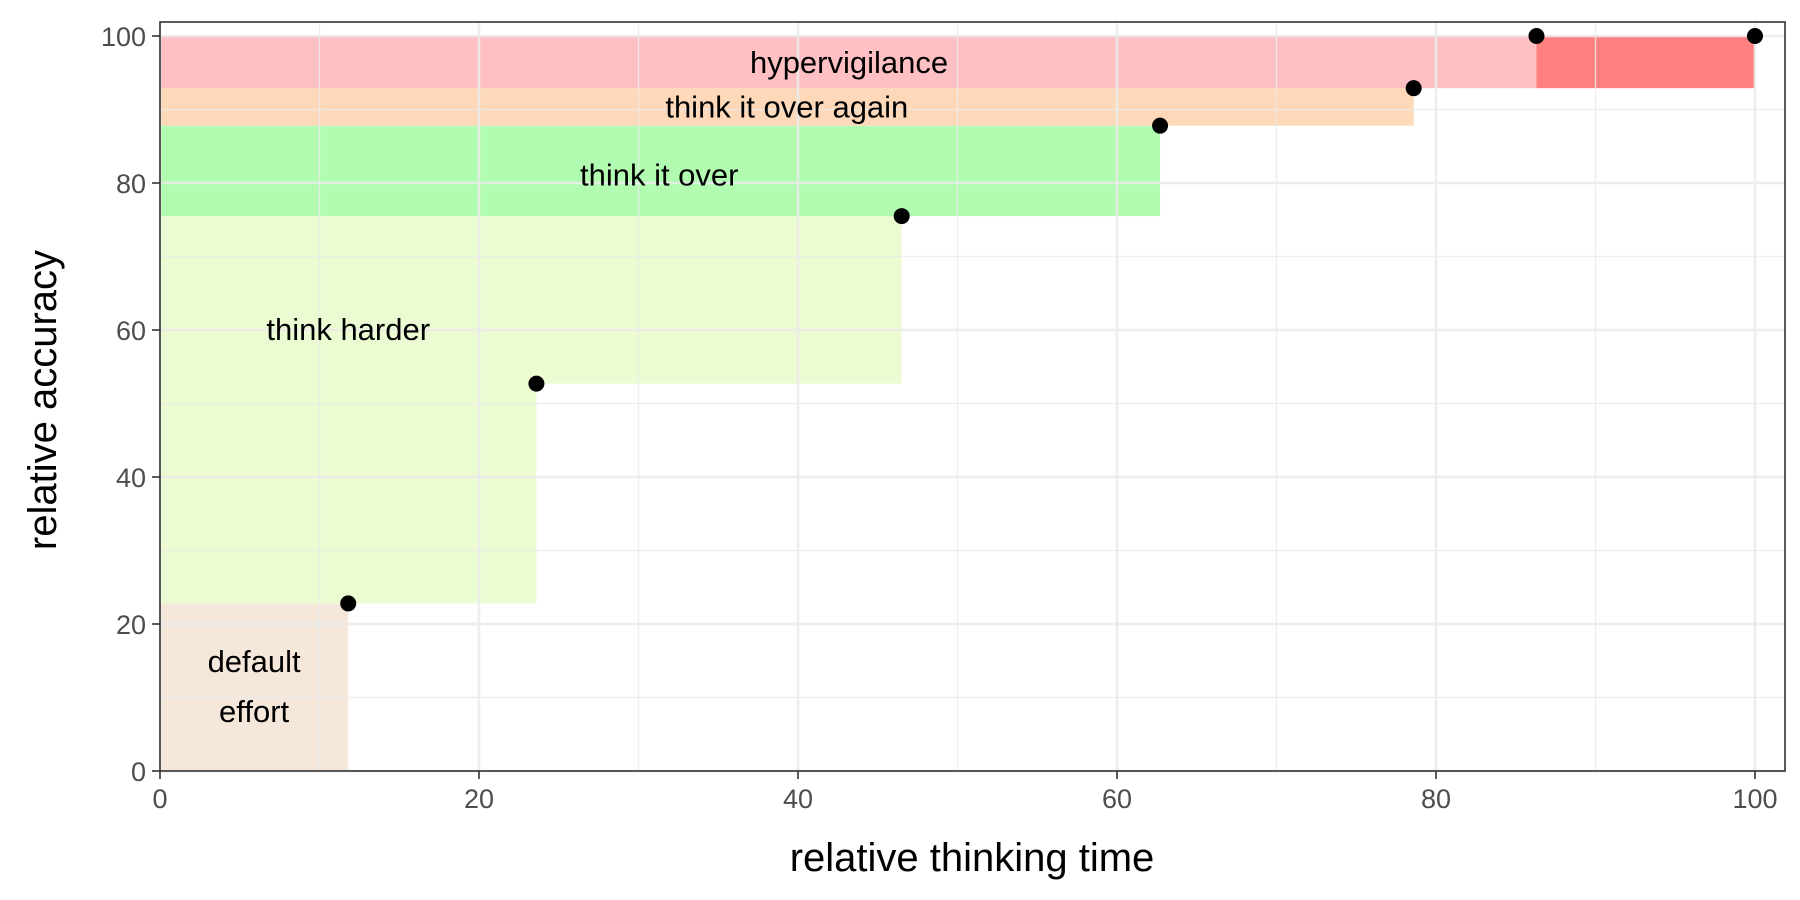  What do you see at coordinates (965, 792) in the screenshot?
I see `x-axis: 0 20 40 60 80 100` at bounding box center [965, 792].